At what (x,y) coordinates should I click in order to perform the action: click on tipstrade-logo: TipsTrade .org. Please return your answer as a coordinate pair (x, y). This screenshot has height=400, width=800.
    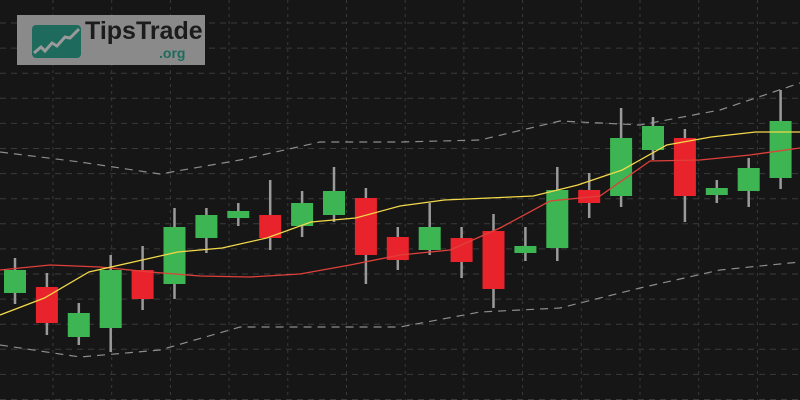
    Looking at the image, I should click on (111, 40).